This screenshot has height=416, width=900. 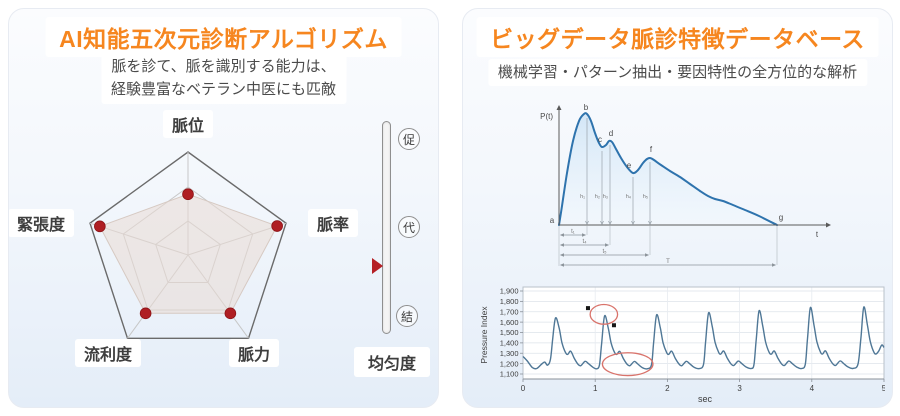 What do you see at coordinates (781, 217) in the screenshot?
I see `svg-text: g` at bounding box center [781, 217].